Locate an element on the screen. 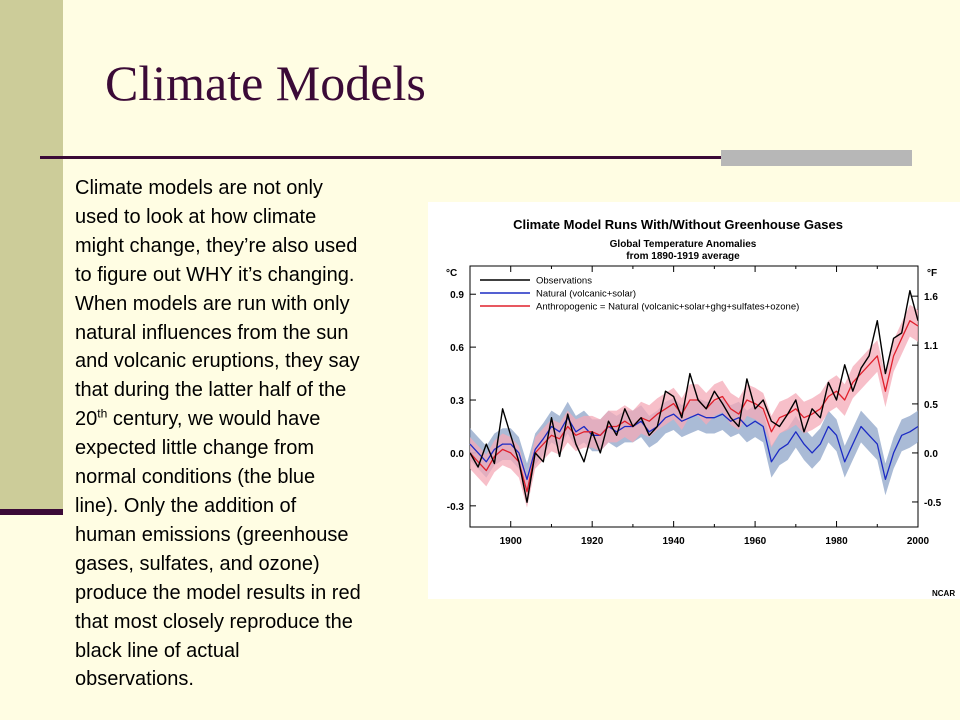  left-accent-band is located at coordinates (31, 255).